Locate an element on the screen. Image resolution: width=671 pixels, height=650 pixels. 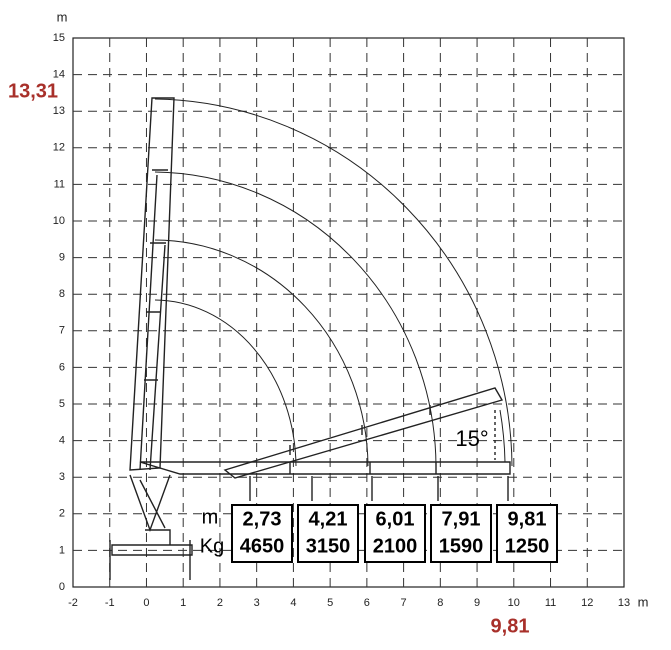
horizontal-boom is located at coordinates (325, 468).